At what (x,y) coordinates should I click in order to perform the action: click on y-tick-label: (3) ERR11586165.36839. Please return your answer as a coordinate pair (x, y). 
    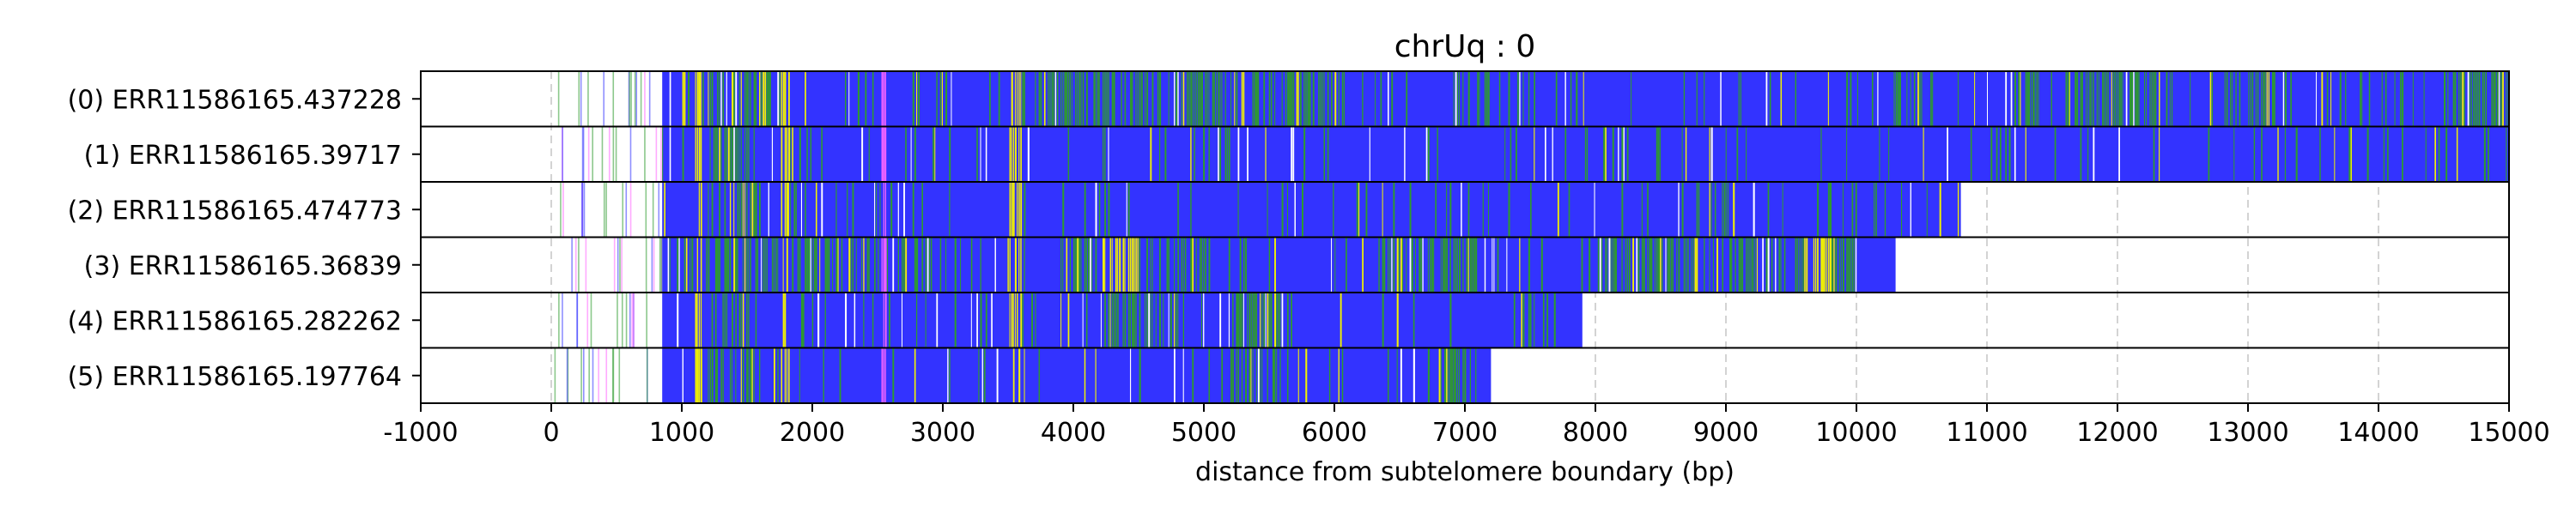
    Looking at the image, I should click on (243, 266).